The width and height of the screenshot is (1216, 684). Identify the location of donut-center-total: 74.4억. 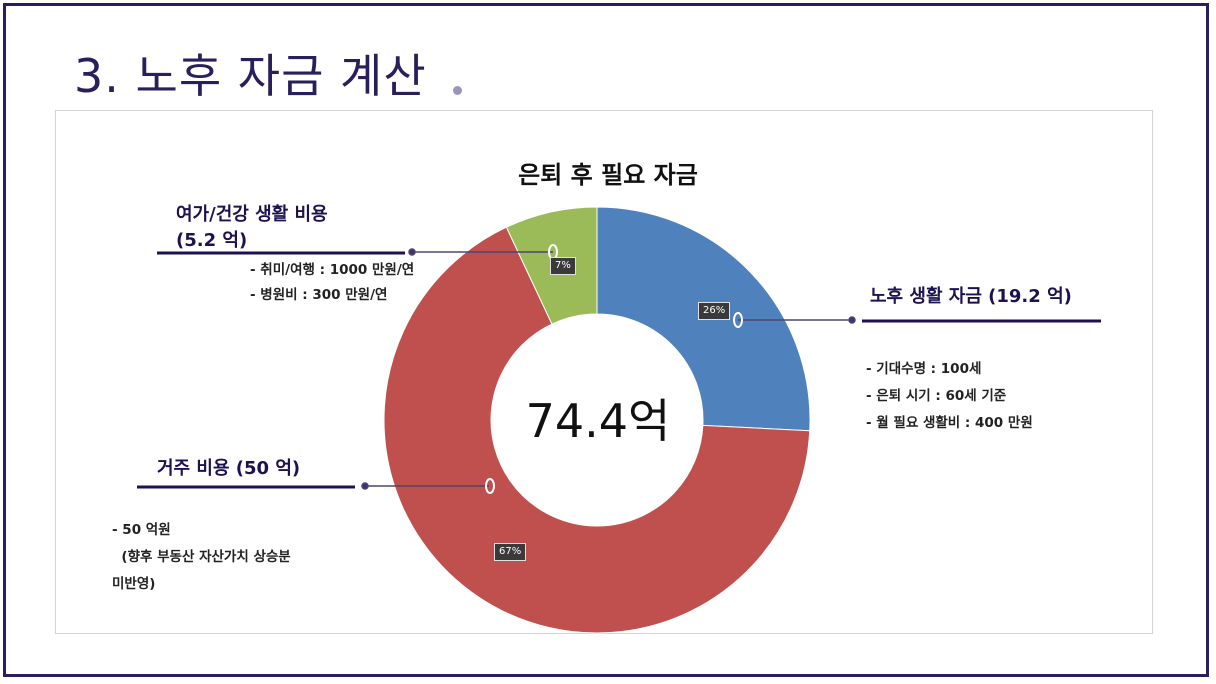
(598, 421).